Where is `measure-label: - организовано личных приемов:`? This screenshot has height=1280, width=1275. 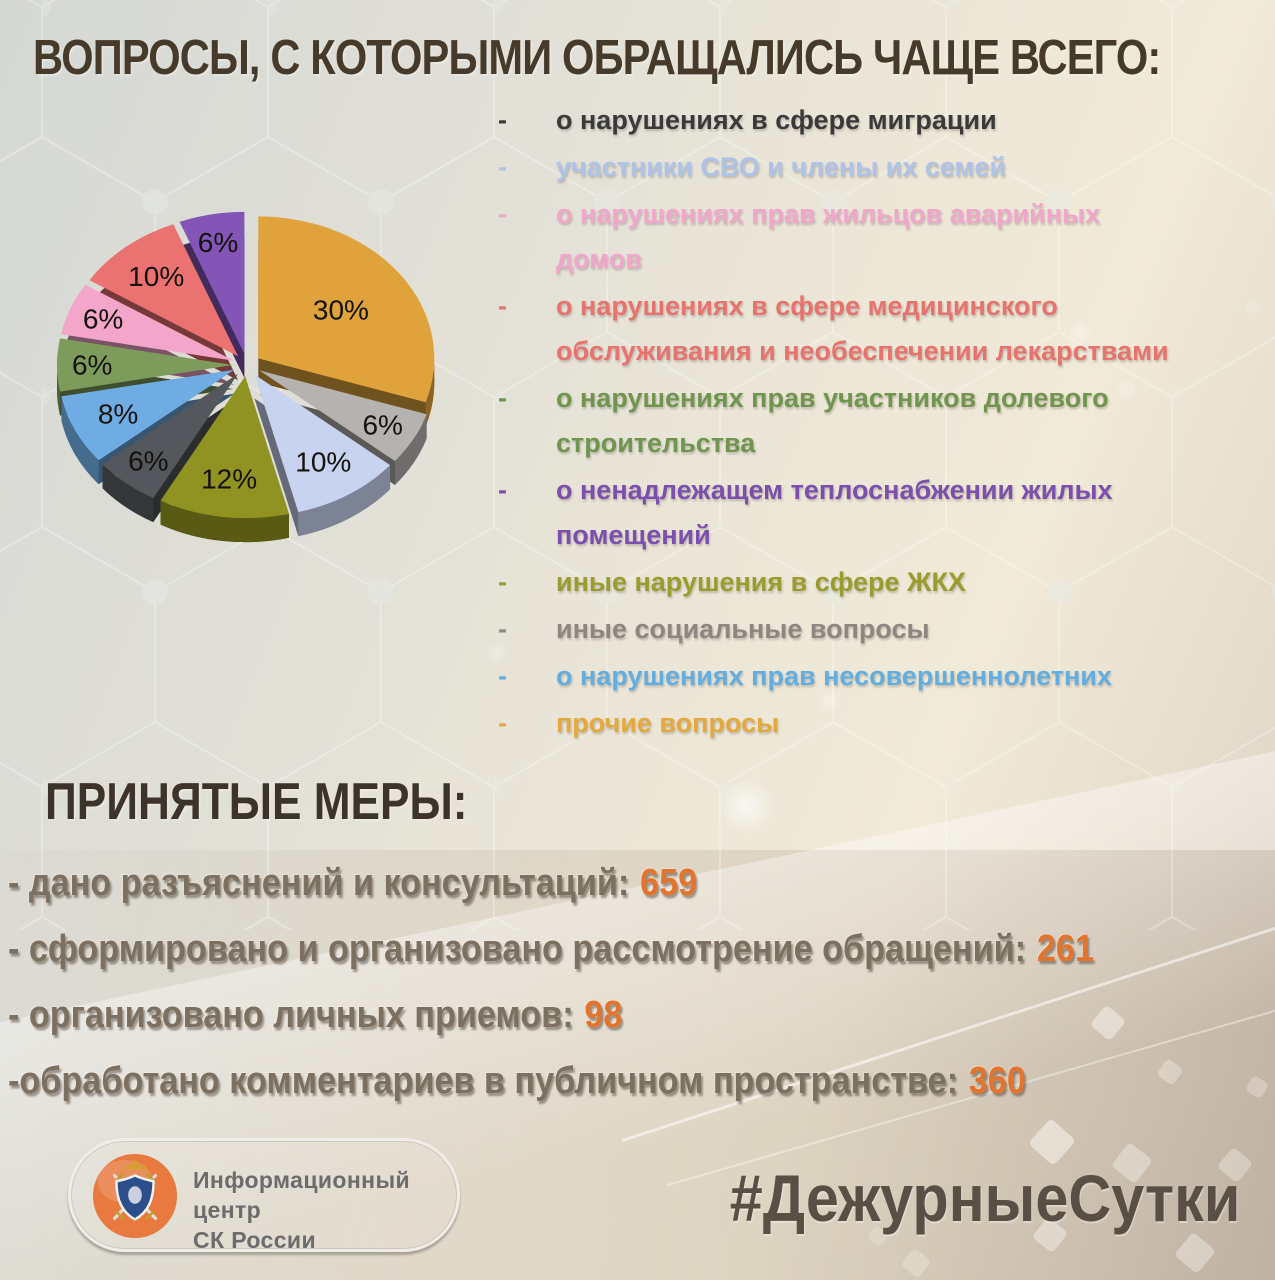
measure-label: - организовано личных приемов: is located at coordinates (291, 1015).